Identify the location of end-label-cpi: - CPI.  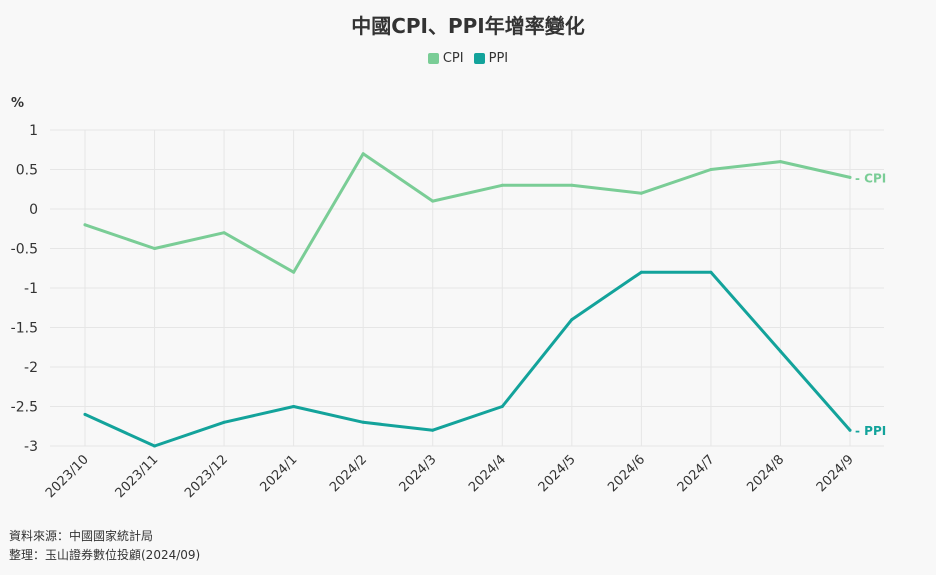
(870, 178).